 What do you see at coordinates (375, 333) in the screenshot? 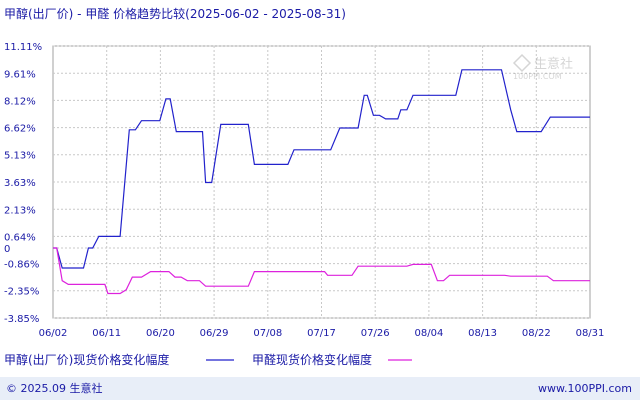
I see `x-tick-label: 07/26` at bounding box center [375, 333].